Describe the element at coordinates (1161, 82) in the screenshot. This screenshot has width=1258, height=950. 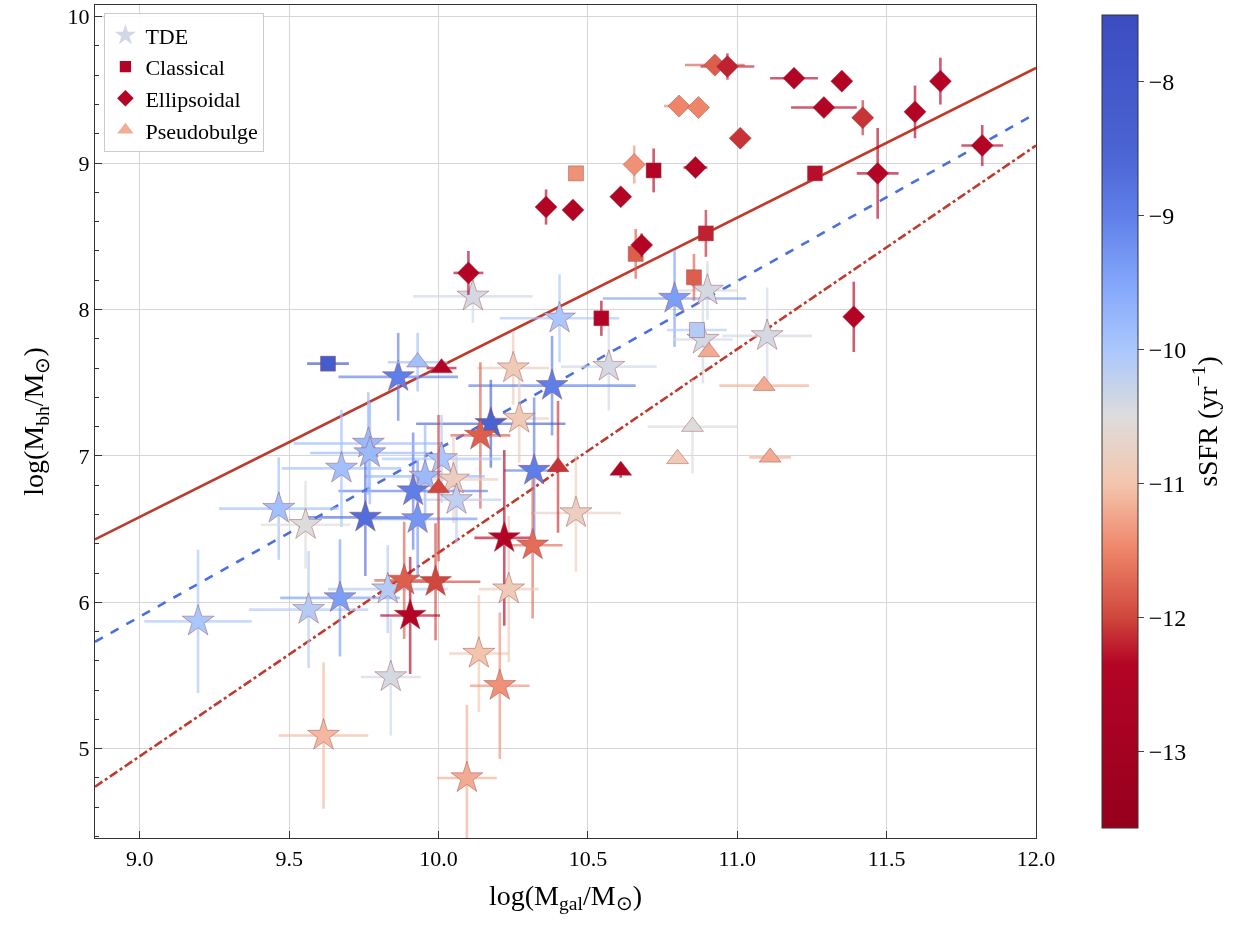
I see `color-bar-label: −8` at that location.